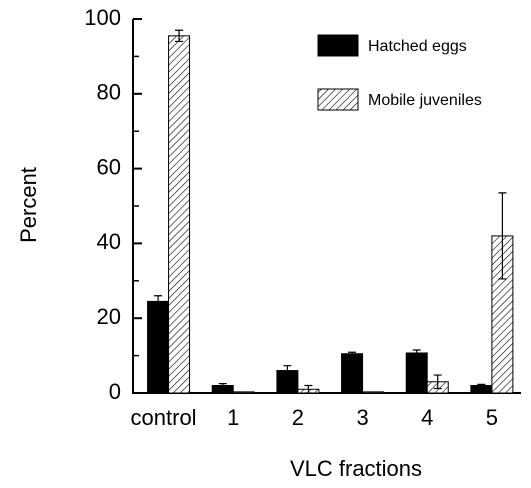 The height and width of the screenshot is (488, 531). I want to click on x-axis-title: VLC fractions, so click(356, 468).